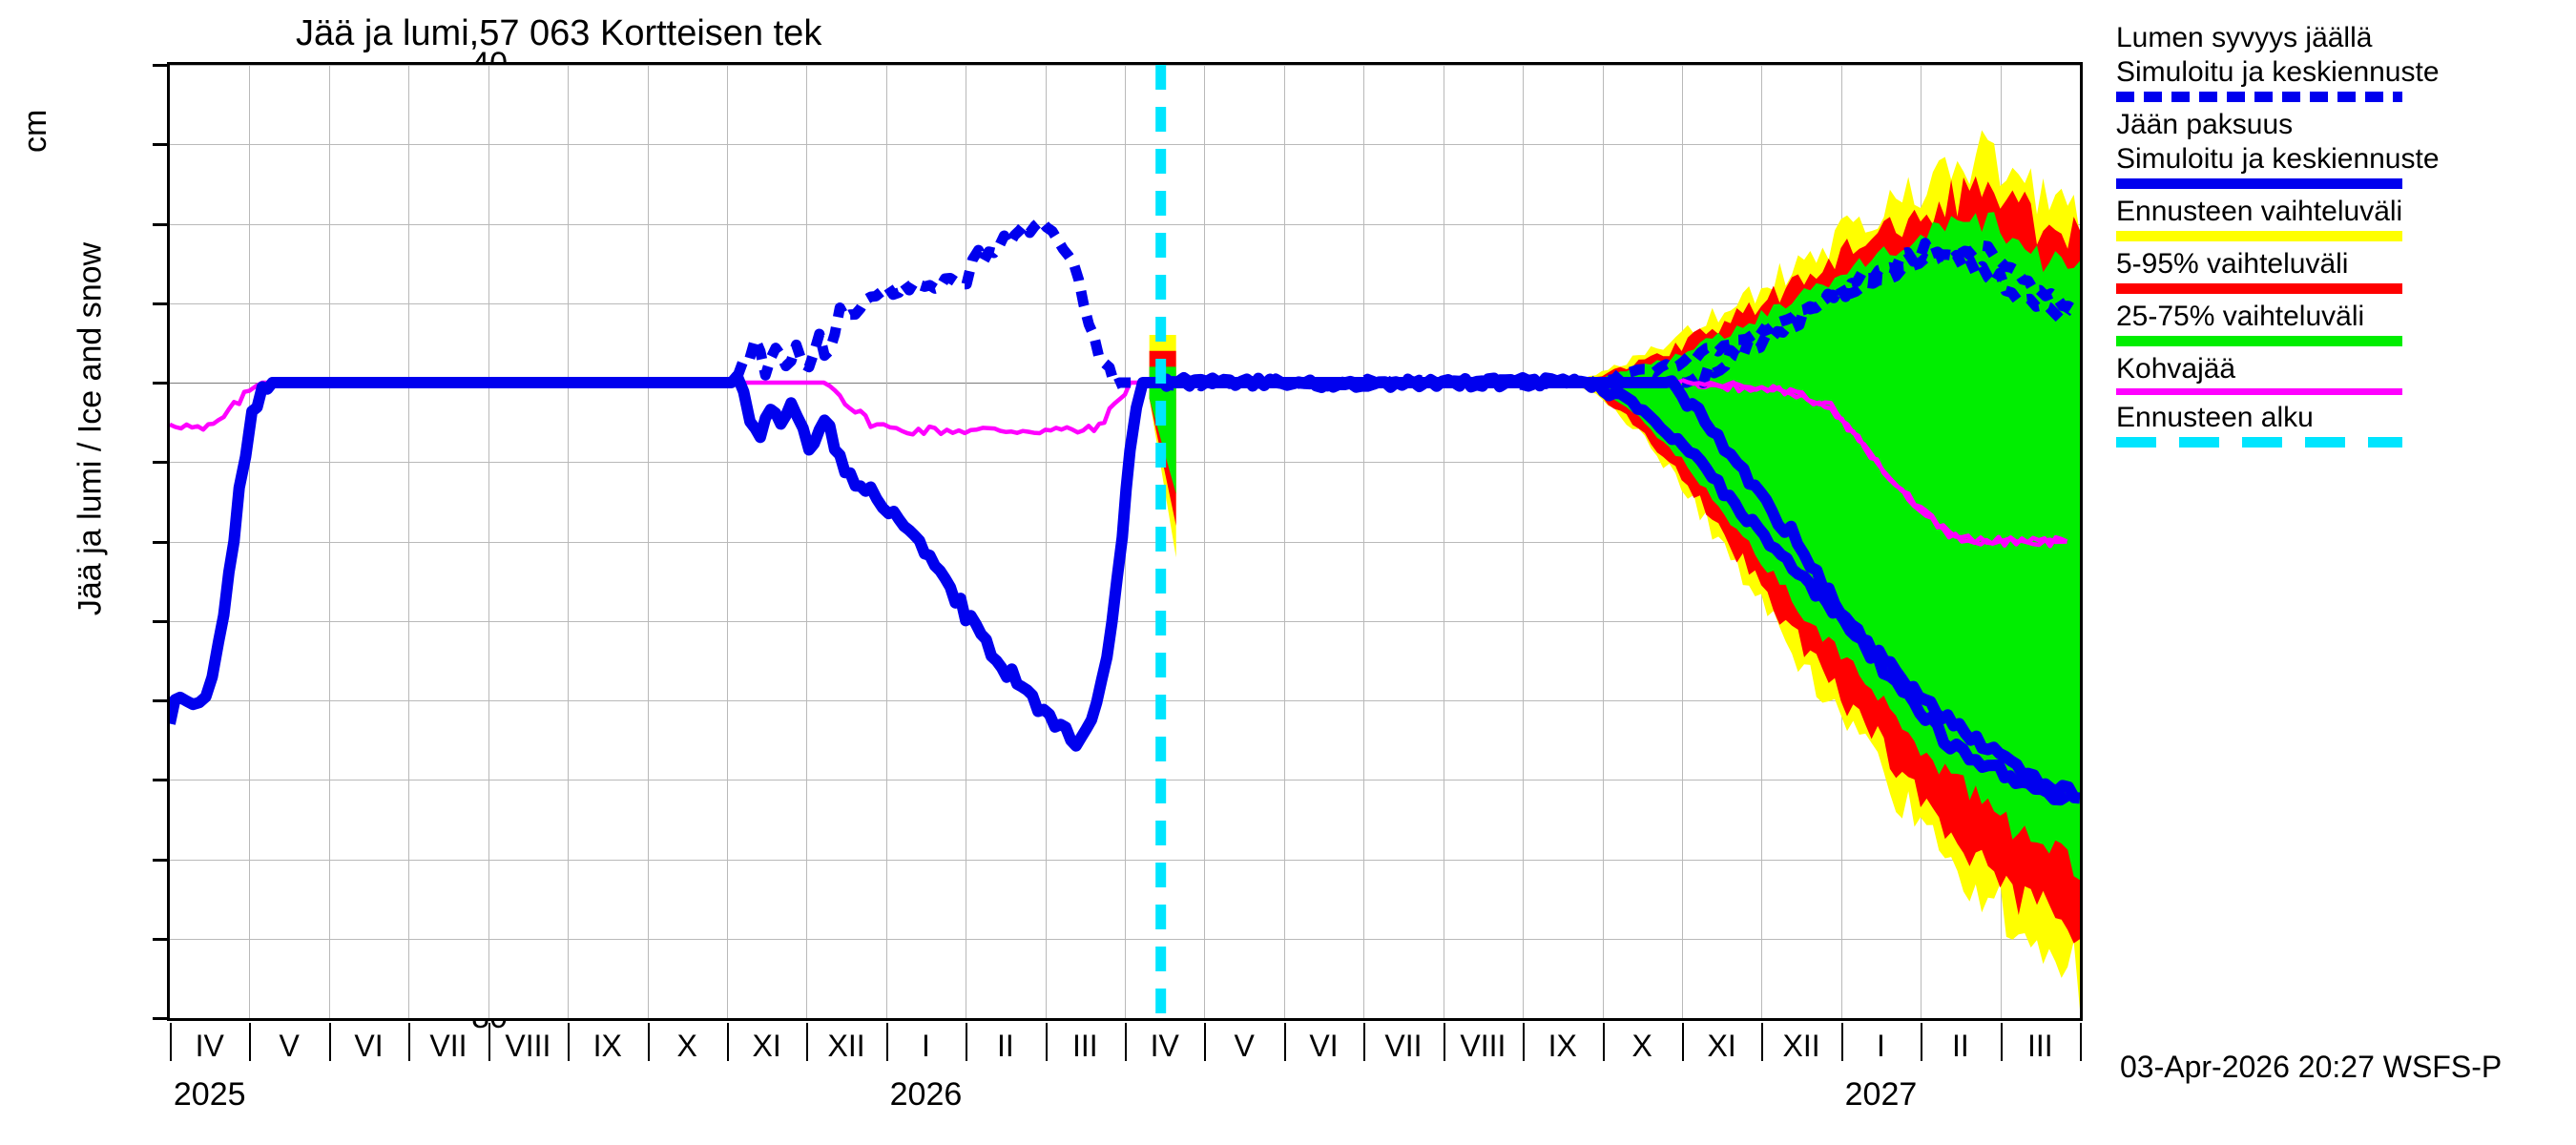  I want to click on legend-item-title: Jään paksuus, so click(2205, 125).